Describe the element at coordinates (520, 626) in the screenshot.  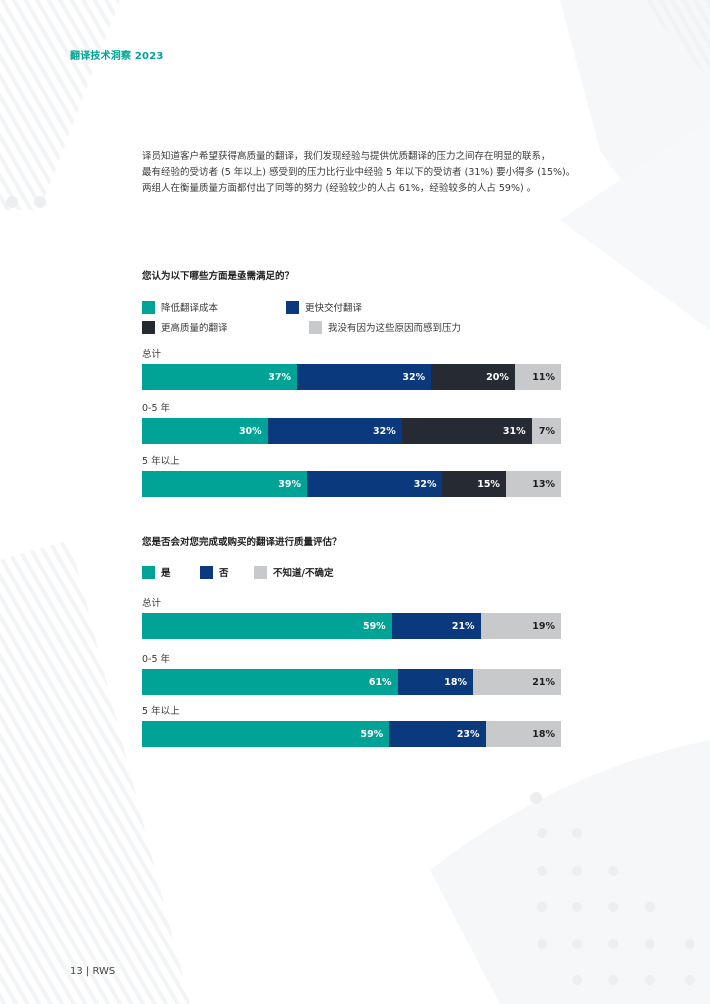
I see `bar-segment: 19%` at that location.